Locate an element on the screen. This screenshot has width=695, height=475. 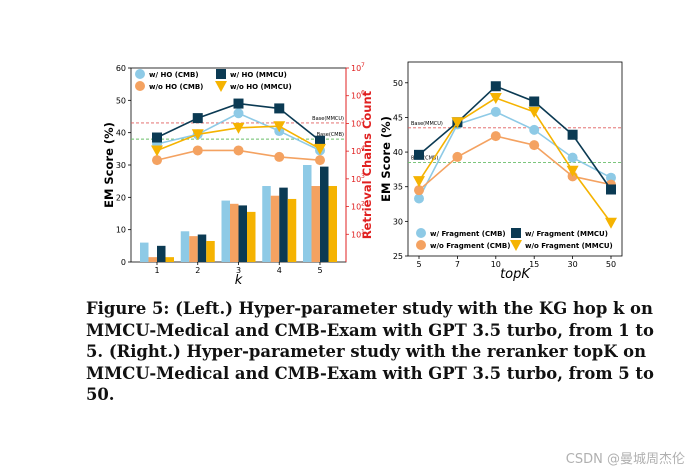
right-baseline-label: Base(MMCU) is located at coordinates (427, 124).